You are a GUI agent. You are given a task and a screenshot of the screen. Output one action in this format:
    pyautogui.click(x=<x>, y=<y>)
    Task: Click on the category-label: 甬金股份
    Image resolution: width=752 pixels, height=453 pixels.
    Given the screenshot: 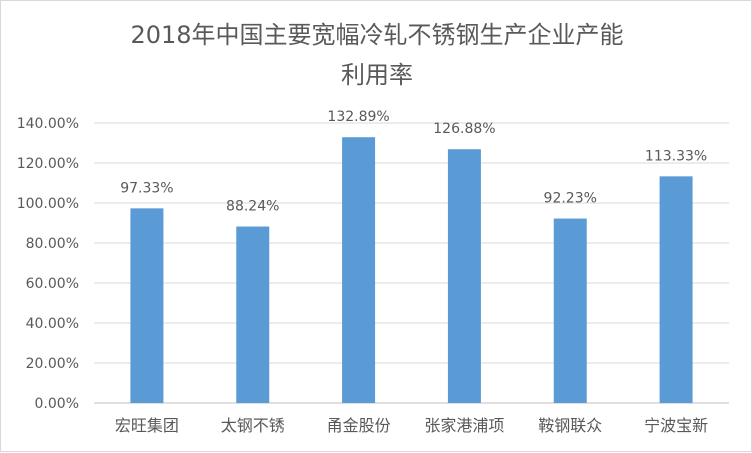 What is the action you would take?
    pyautogui.click(x=359, y=425)
    